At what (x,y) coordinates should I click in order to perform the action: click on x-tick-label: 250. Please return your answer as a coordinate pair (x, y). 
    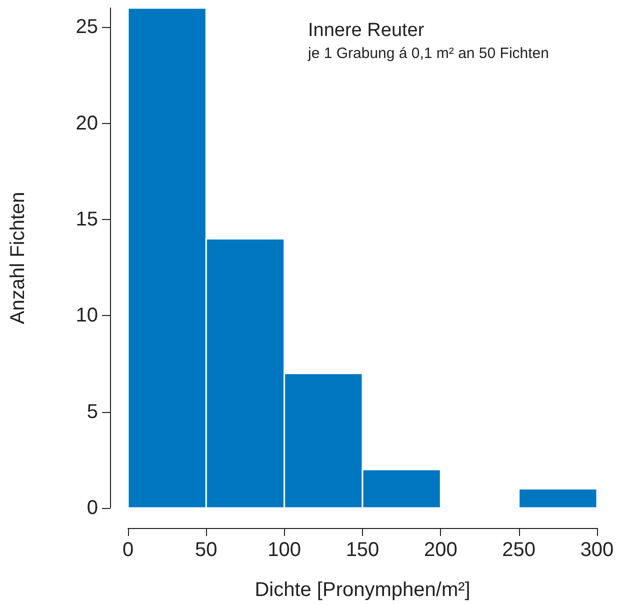
    Looking at the image, I should click on (519, 550).